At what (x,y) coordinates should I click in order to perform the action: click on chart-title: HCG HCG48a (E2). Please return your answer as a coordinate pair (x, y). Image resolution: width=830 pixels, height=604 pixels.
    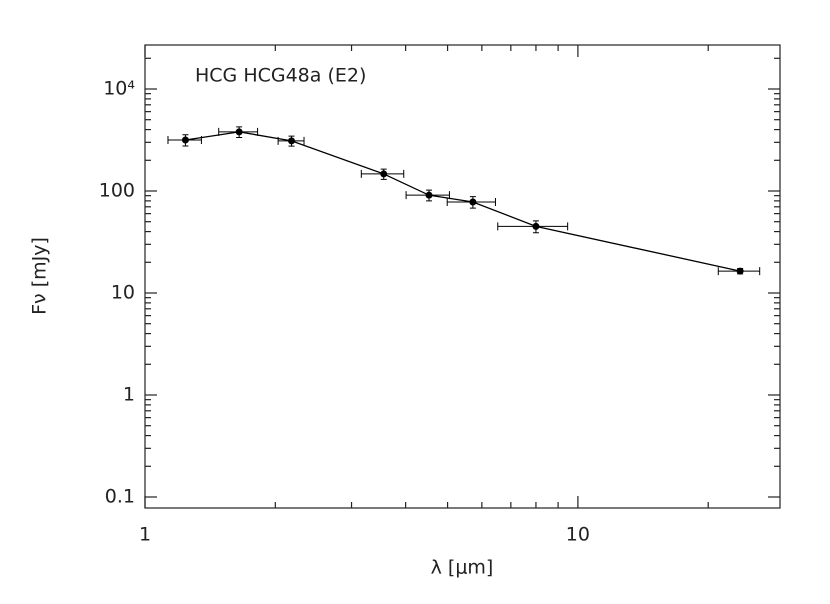
    Looking at the image, I should click on (280, 76).